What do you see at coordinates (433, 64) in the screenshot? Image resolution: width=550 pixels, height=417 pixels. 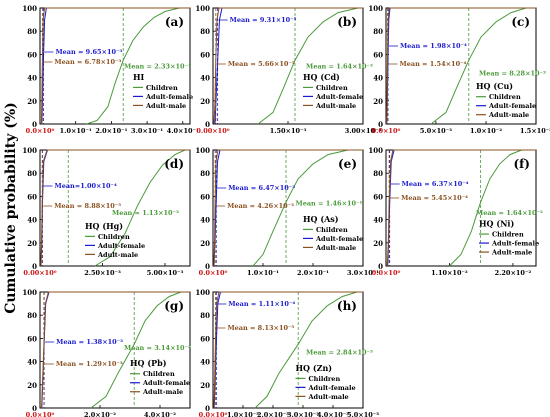 I see `mean-label-adult-male: Mean = 1.54×10⁻⁴` at bounding box center [433, 64].